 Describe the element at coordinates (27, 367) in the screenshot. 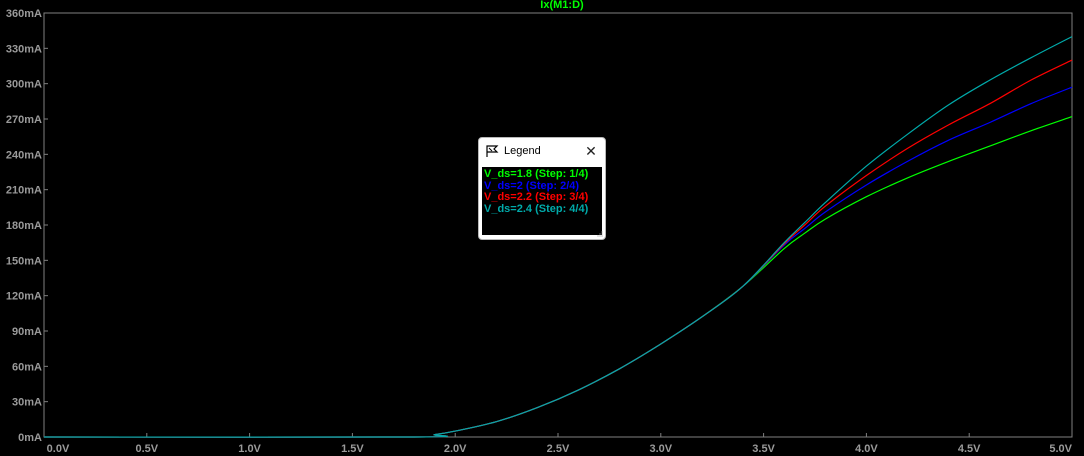

I see `y-tick-label: 60mA` at that location.